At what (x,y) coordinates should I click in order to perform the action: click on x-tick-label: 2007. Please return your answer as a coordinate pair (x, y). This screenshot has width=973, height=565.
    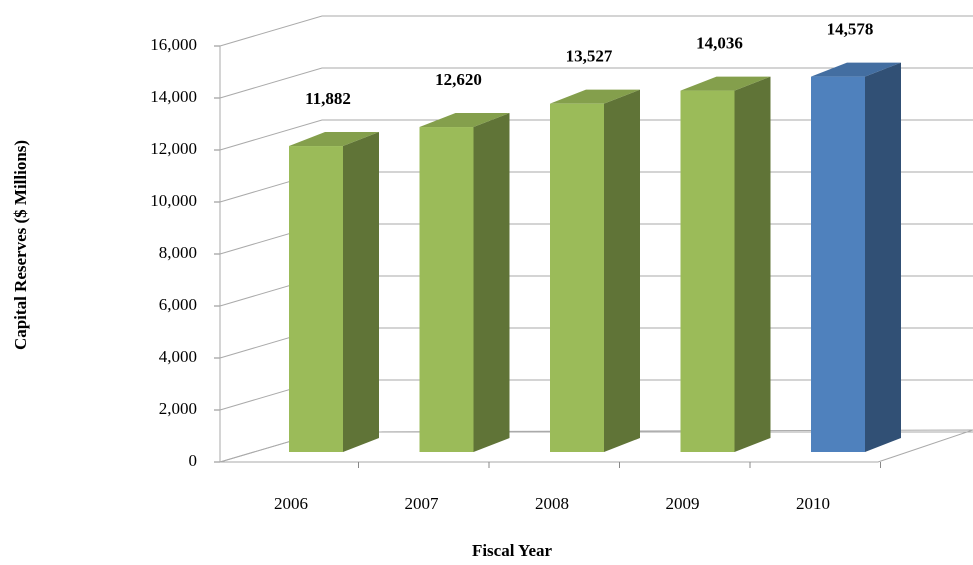
    Looking at the image, I should click on (422, 503).